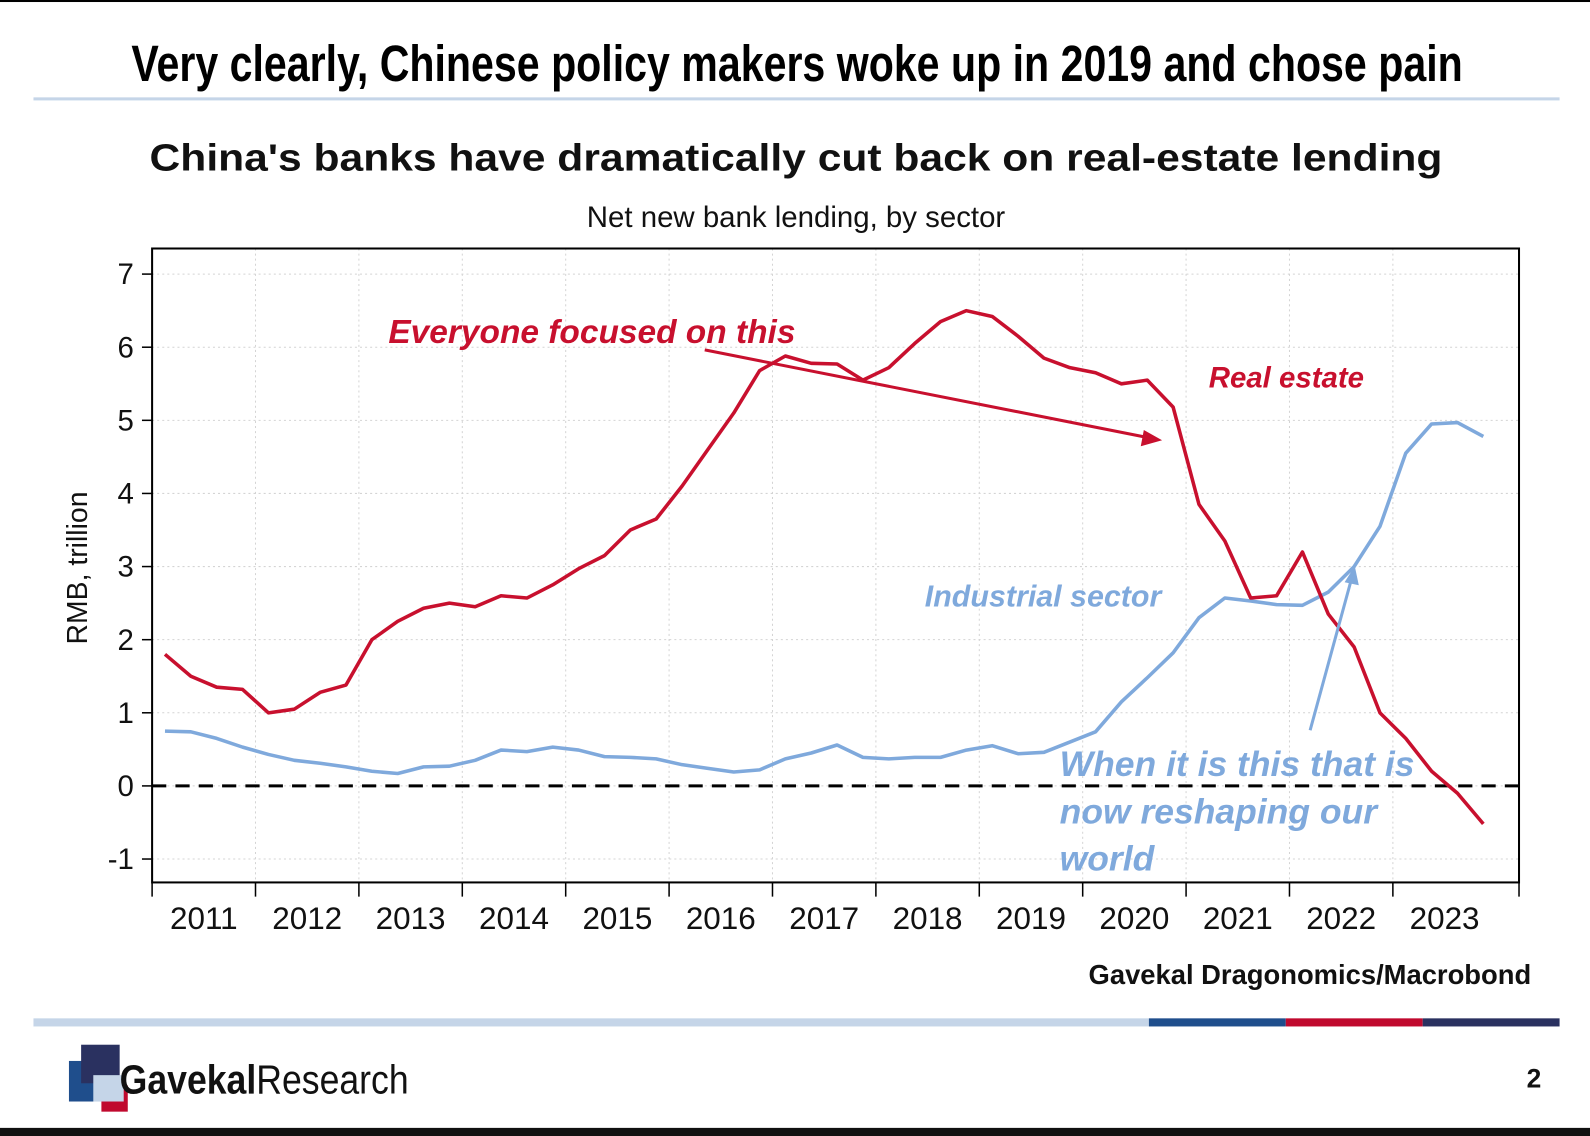 Image resolution: width=1590 pixels, height=1136 pixels. What do you see at coordinates (125, 786) in the screenshot?
I see `y-tick-label: 0` at bounding box center [125, 786].